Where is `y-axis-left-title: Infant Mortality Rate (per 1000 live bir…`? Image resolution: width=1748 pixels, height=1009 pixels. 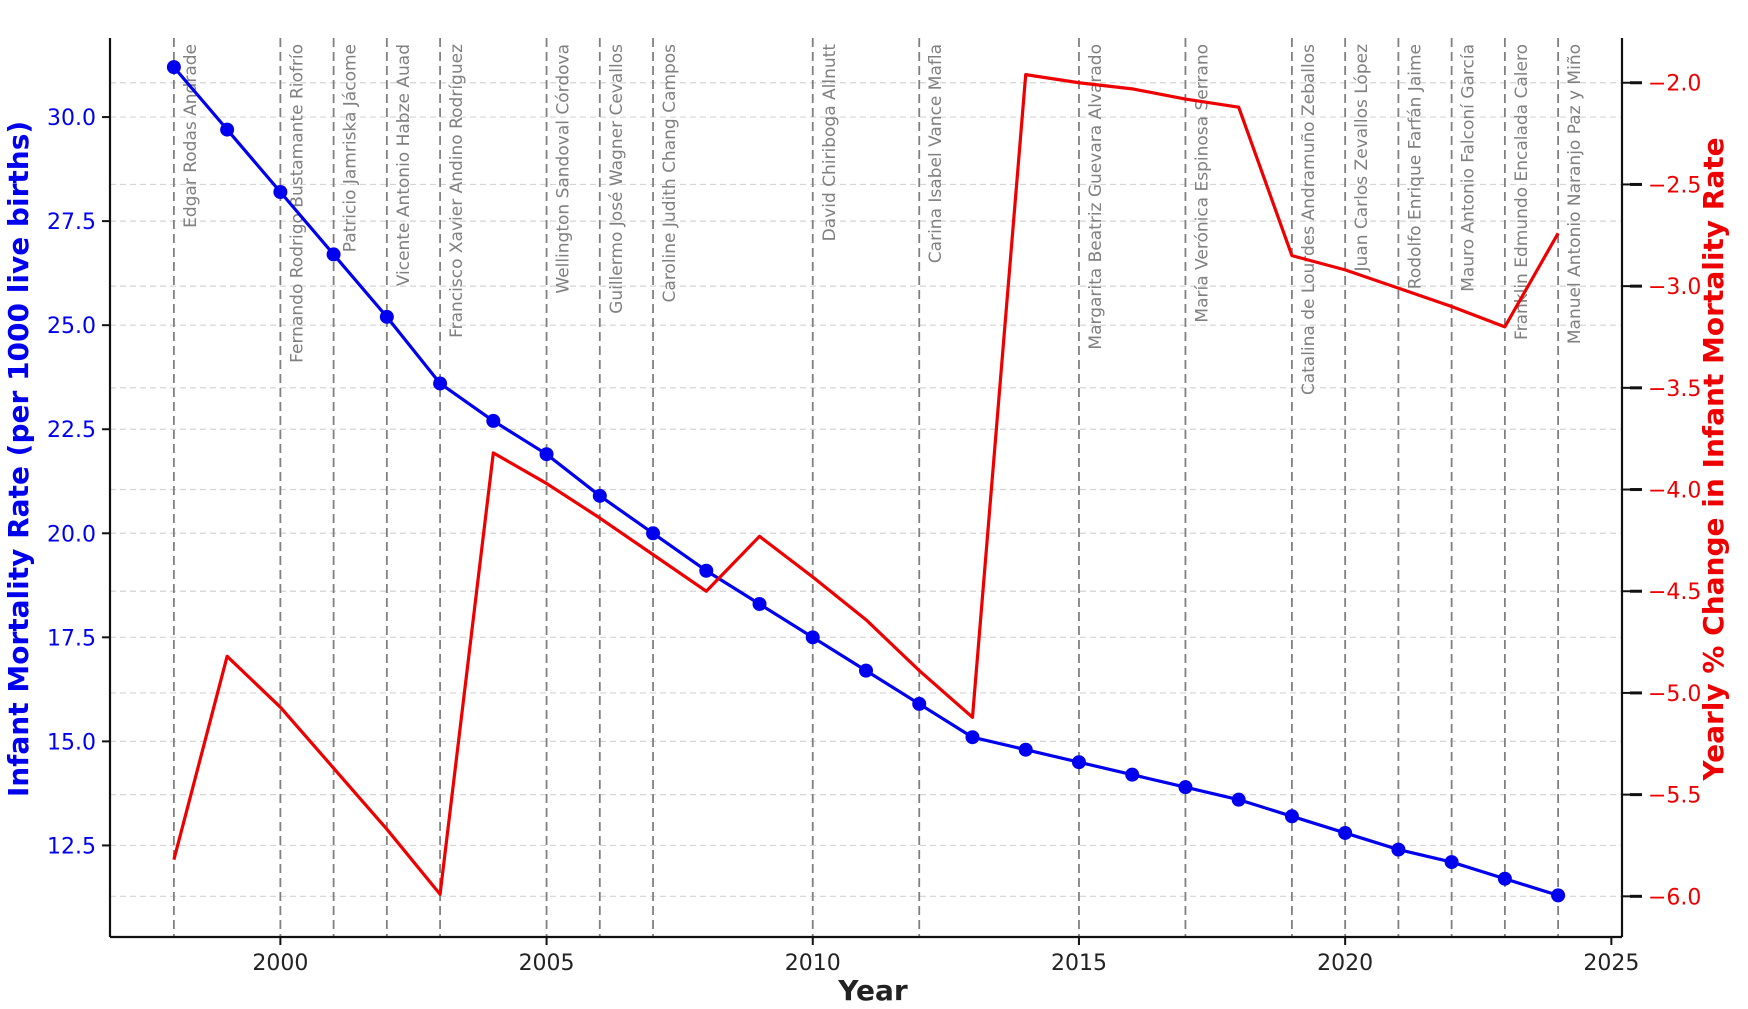 y-axis-left-title: Infant Mortality Rate (per 1000 live bir… is located at coordinates (18, 459).